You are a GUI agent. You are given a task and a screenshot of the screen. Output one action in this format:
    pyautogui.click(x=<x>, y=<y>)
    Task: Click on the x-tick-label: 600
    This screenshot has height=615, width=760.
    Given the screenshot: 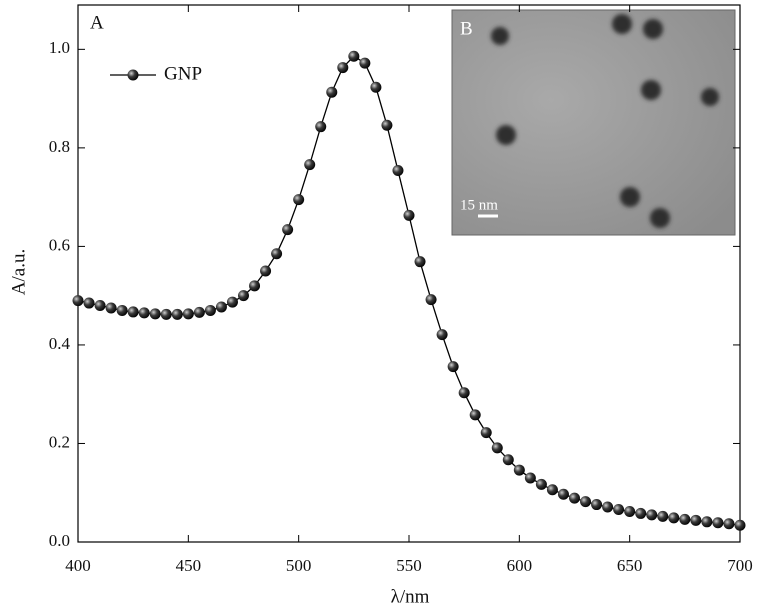 What is the action you would take?
    pyautogui.click(x=520, y=565)
    